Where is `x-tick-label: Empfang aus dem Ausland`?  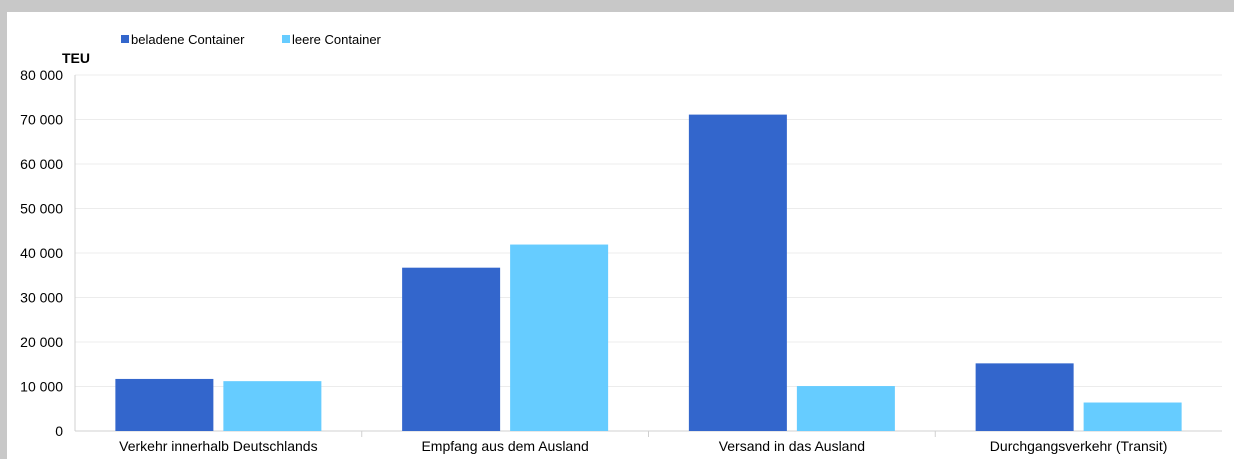 x-tick-label: Empfang aus dem Ausland is located at coordinates (504, 446).